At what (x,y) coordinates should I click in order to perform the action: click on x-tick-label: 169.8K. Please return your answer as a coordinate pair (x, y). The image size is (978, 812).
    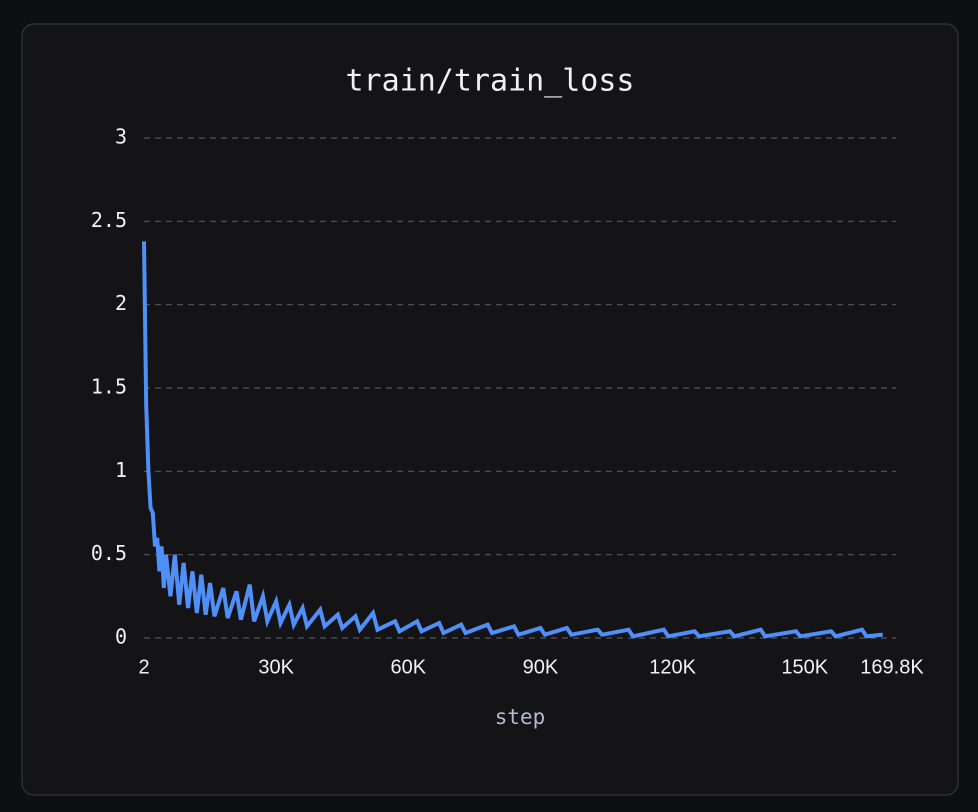
    Looking at the image, I should click on (892, 667).